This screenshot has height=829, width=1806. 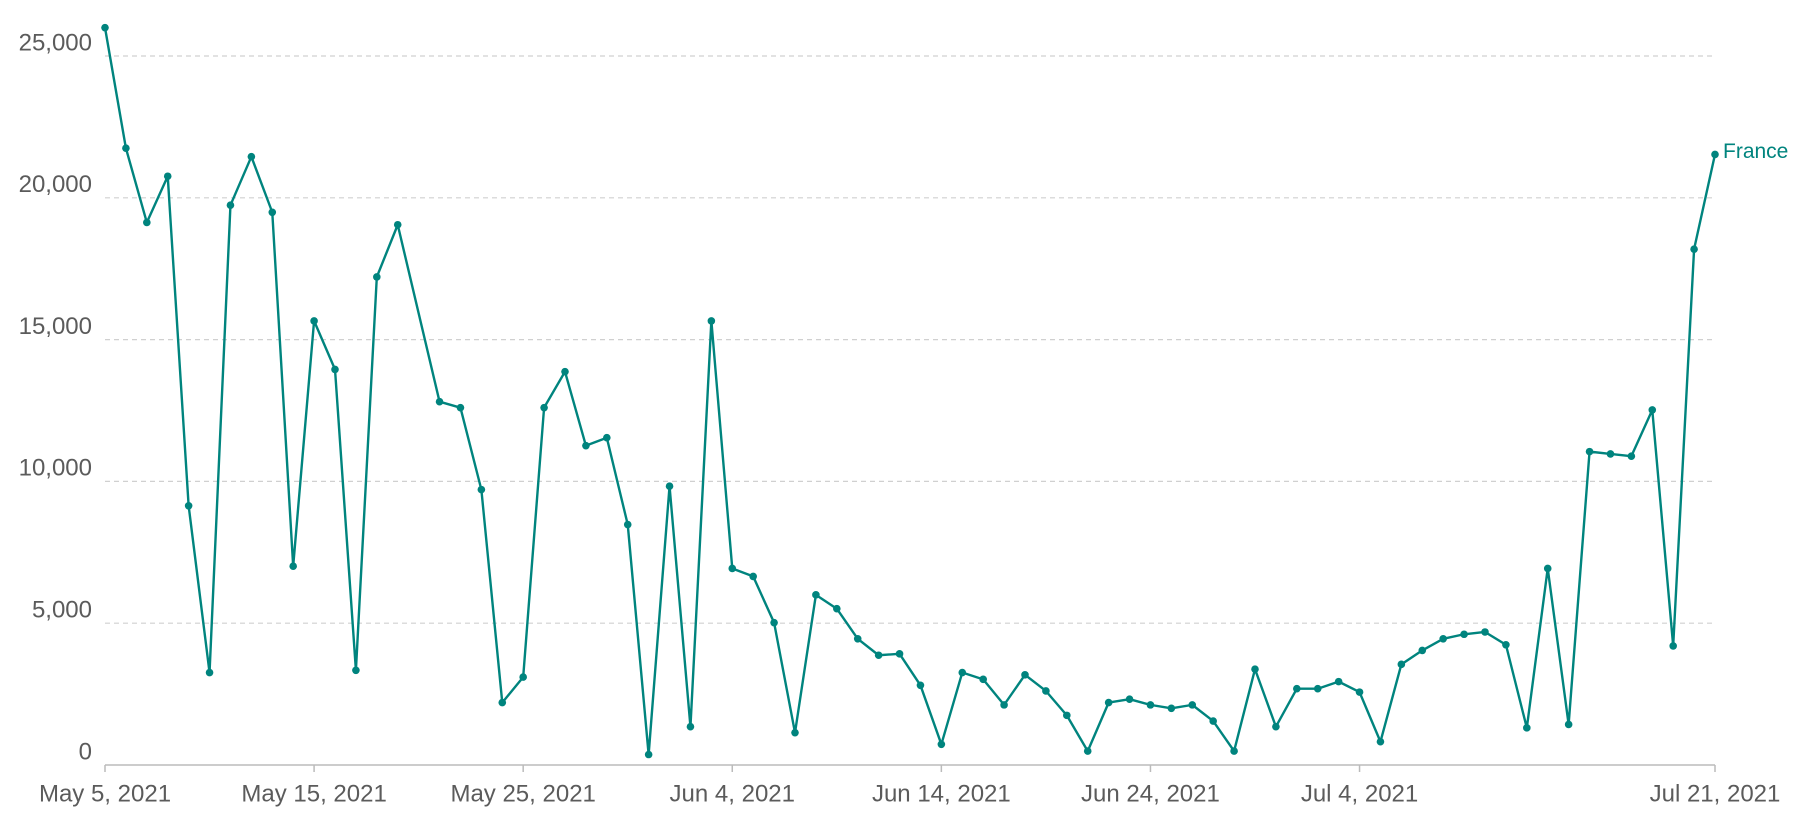 What do you see at coordinates (732, 793) in the screenshot?
I see `x-tick-label: Jun 4, 2021` at bounding box center [732, 793].